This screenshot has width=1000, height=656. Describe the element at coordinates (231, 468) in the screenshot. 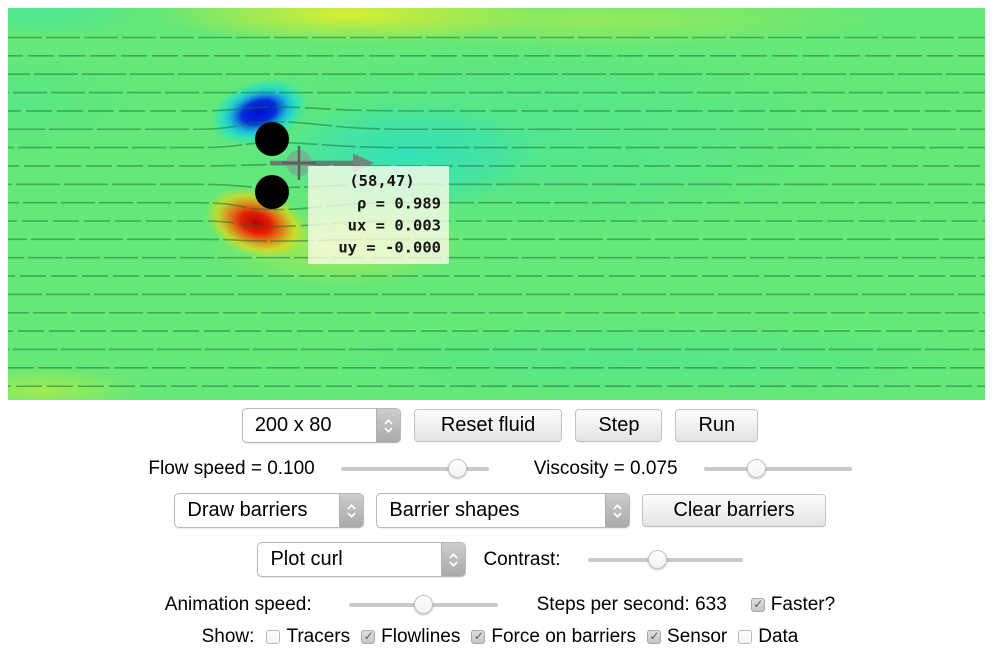

I see `flow-speed-label: Flow speed = 0.100` at that location.